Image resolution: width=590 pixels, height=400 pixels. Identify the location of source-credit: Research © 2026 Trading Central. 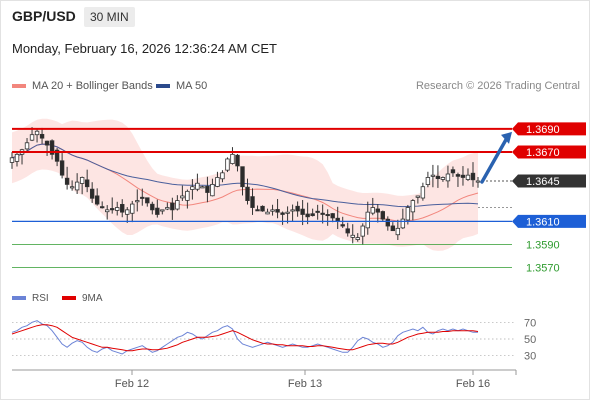
(497, 86).